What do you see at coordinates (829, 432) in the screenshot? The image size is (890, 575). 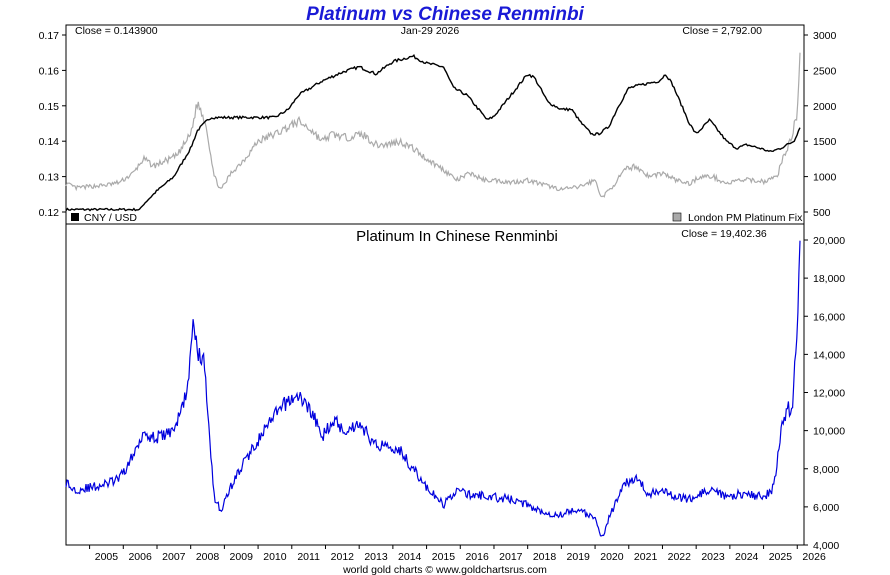 I see `lower-axis-tick-label: 10,000` at bounding box center [829, 432].